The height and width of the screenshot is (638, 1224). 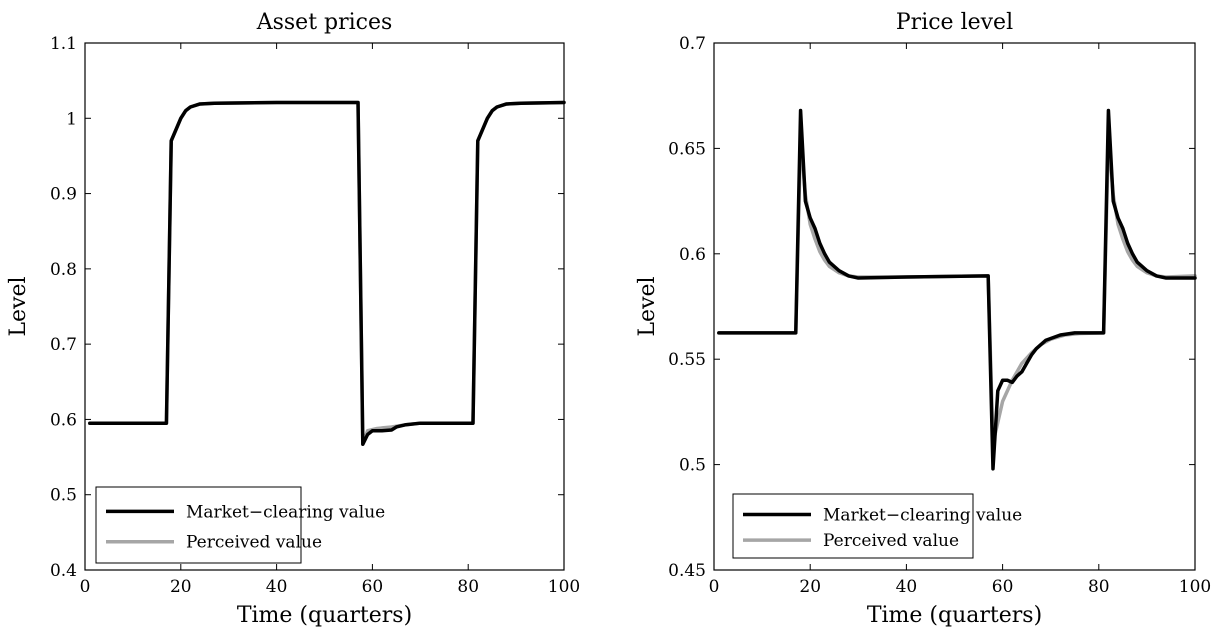 I want to click on y-tick-label: 1.1, so click(x=63, y=44).